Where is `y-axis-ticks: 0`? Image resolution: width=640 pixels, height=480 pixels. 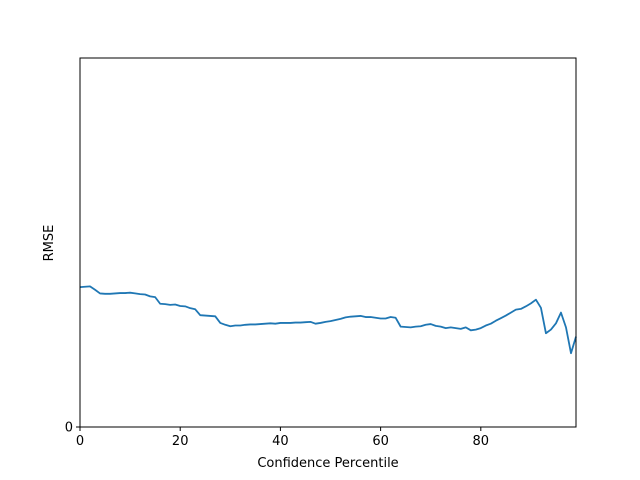 y-axis-ticks: 0 is located at coordinates (72, 428).